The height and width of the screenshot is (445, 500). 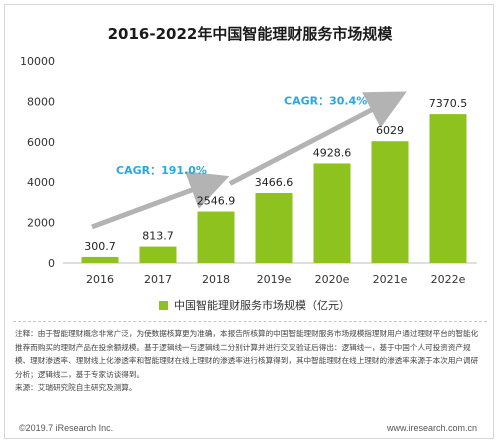 What do you see at coordinates (216, 201) in the screenshot?
I see `data-label: 2546.9` at bounding box center [216, 201].